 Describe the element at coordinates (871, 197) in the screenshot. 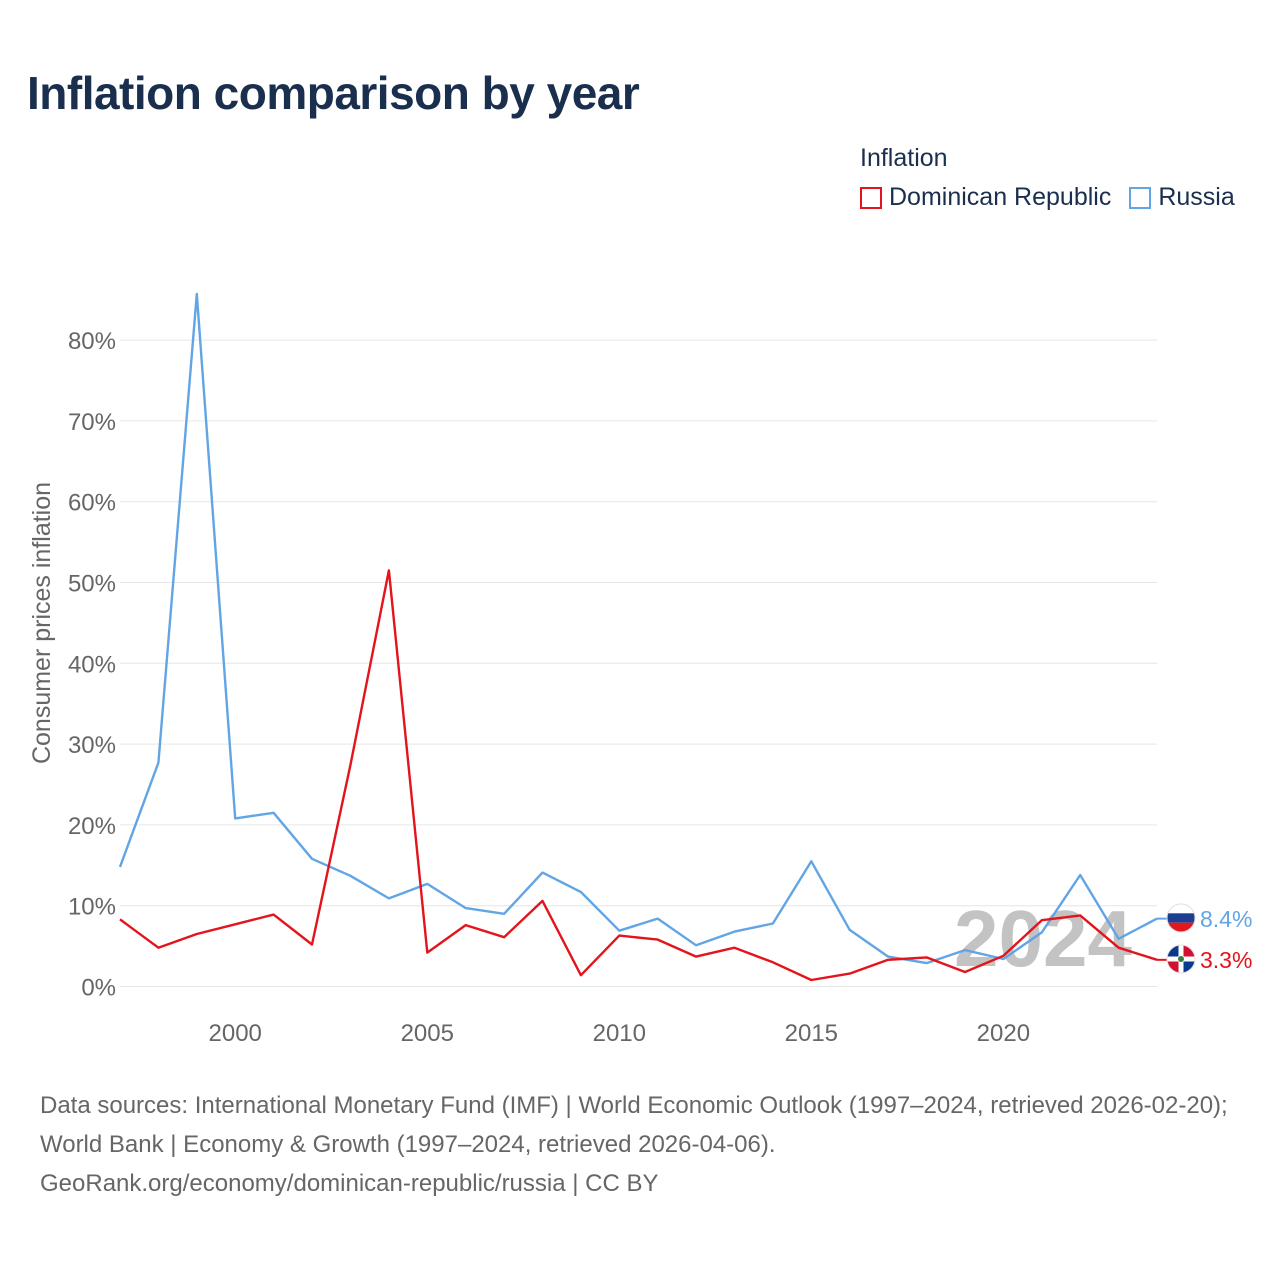

I see `legend-swatch-dominican-republic` at that location.